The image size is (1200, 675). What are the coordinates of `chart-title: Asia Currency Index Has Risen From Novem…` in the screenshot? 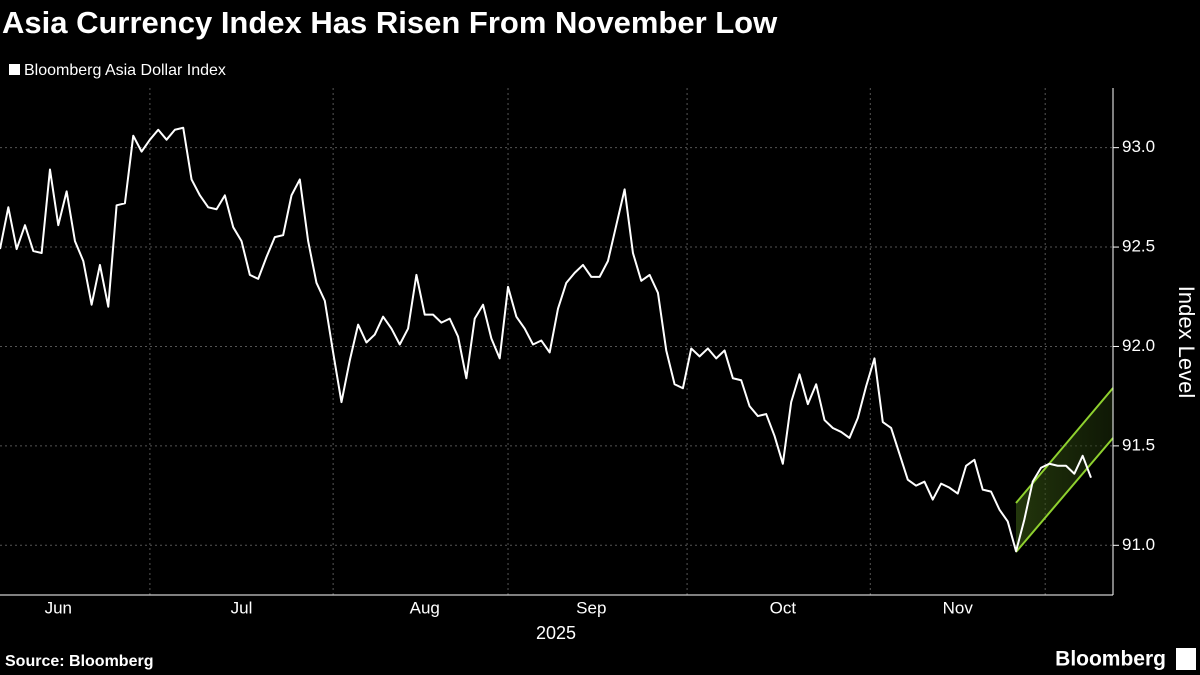 It's located at (390, 22).